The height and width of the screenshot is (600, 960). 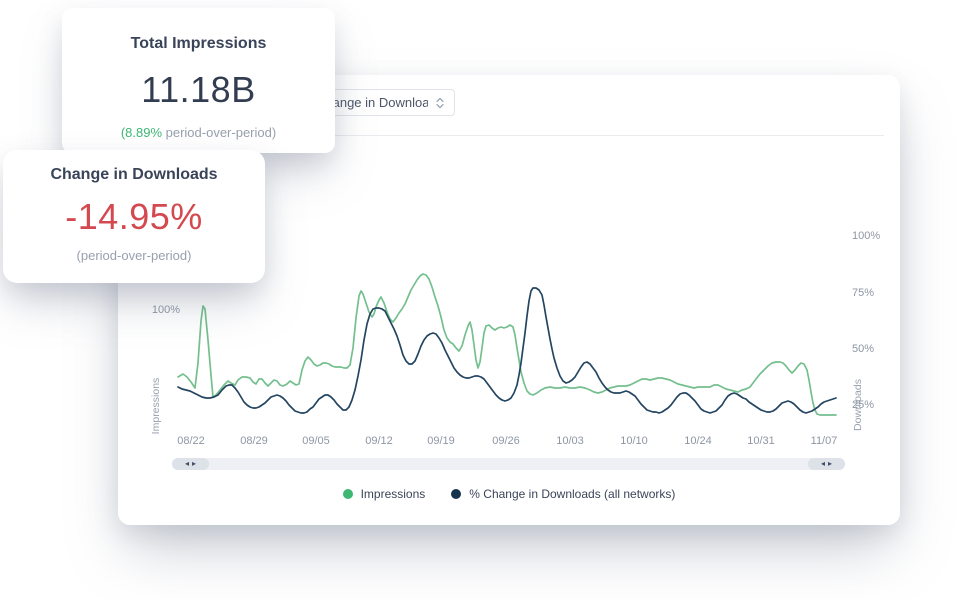 What do you see at coordinates (508, 135) in the screenshot?
I see `header-divider` at bounding box center [508, 135].